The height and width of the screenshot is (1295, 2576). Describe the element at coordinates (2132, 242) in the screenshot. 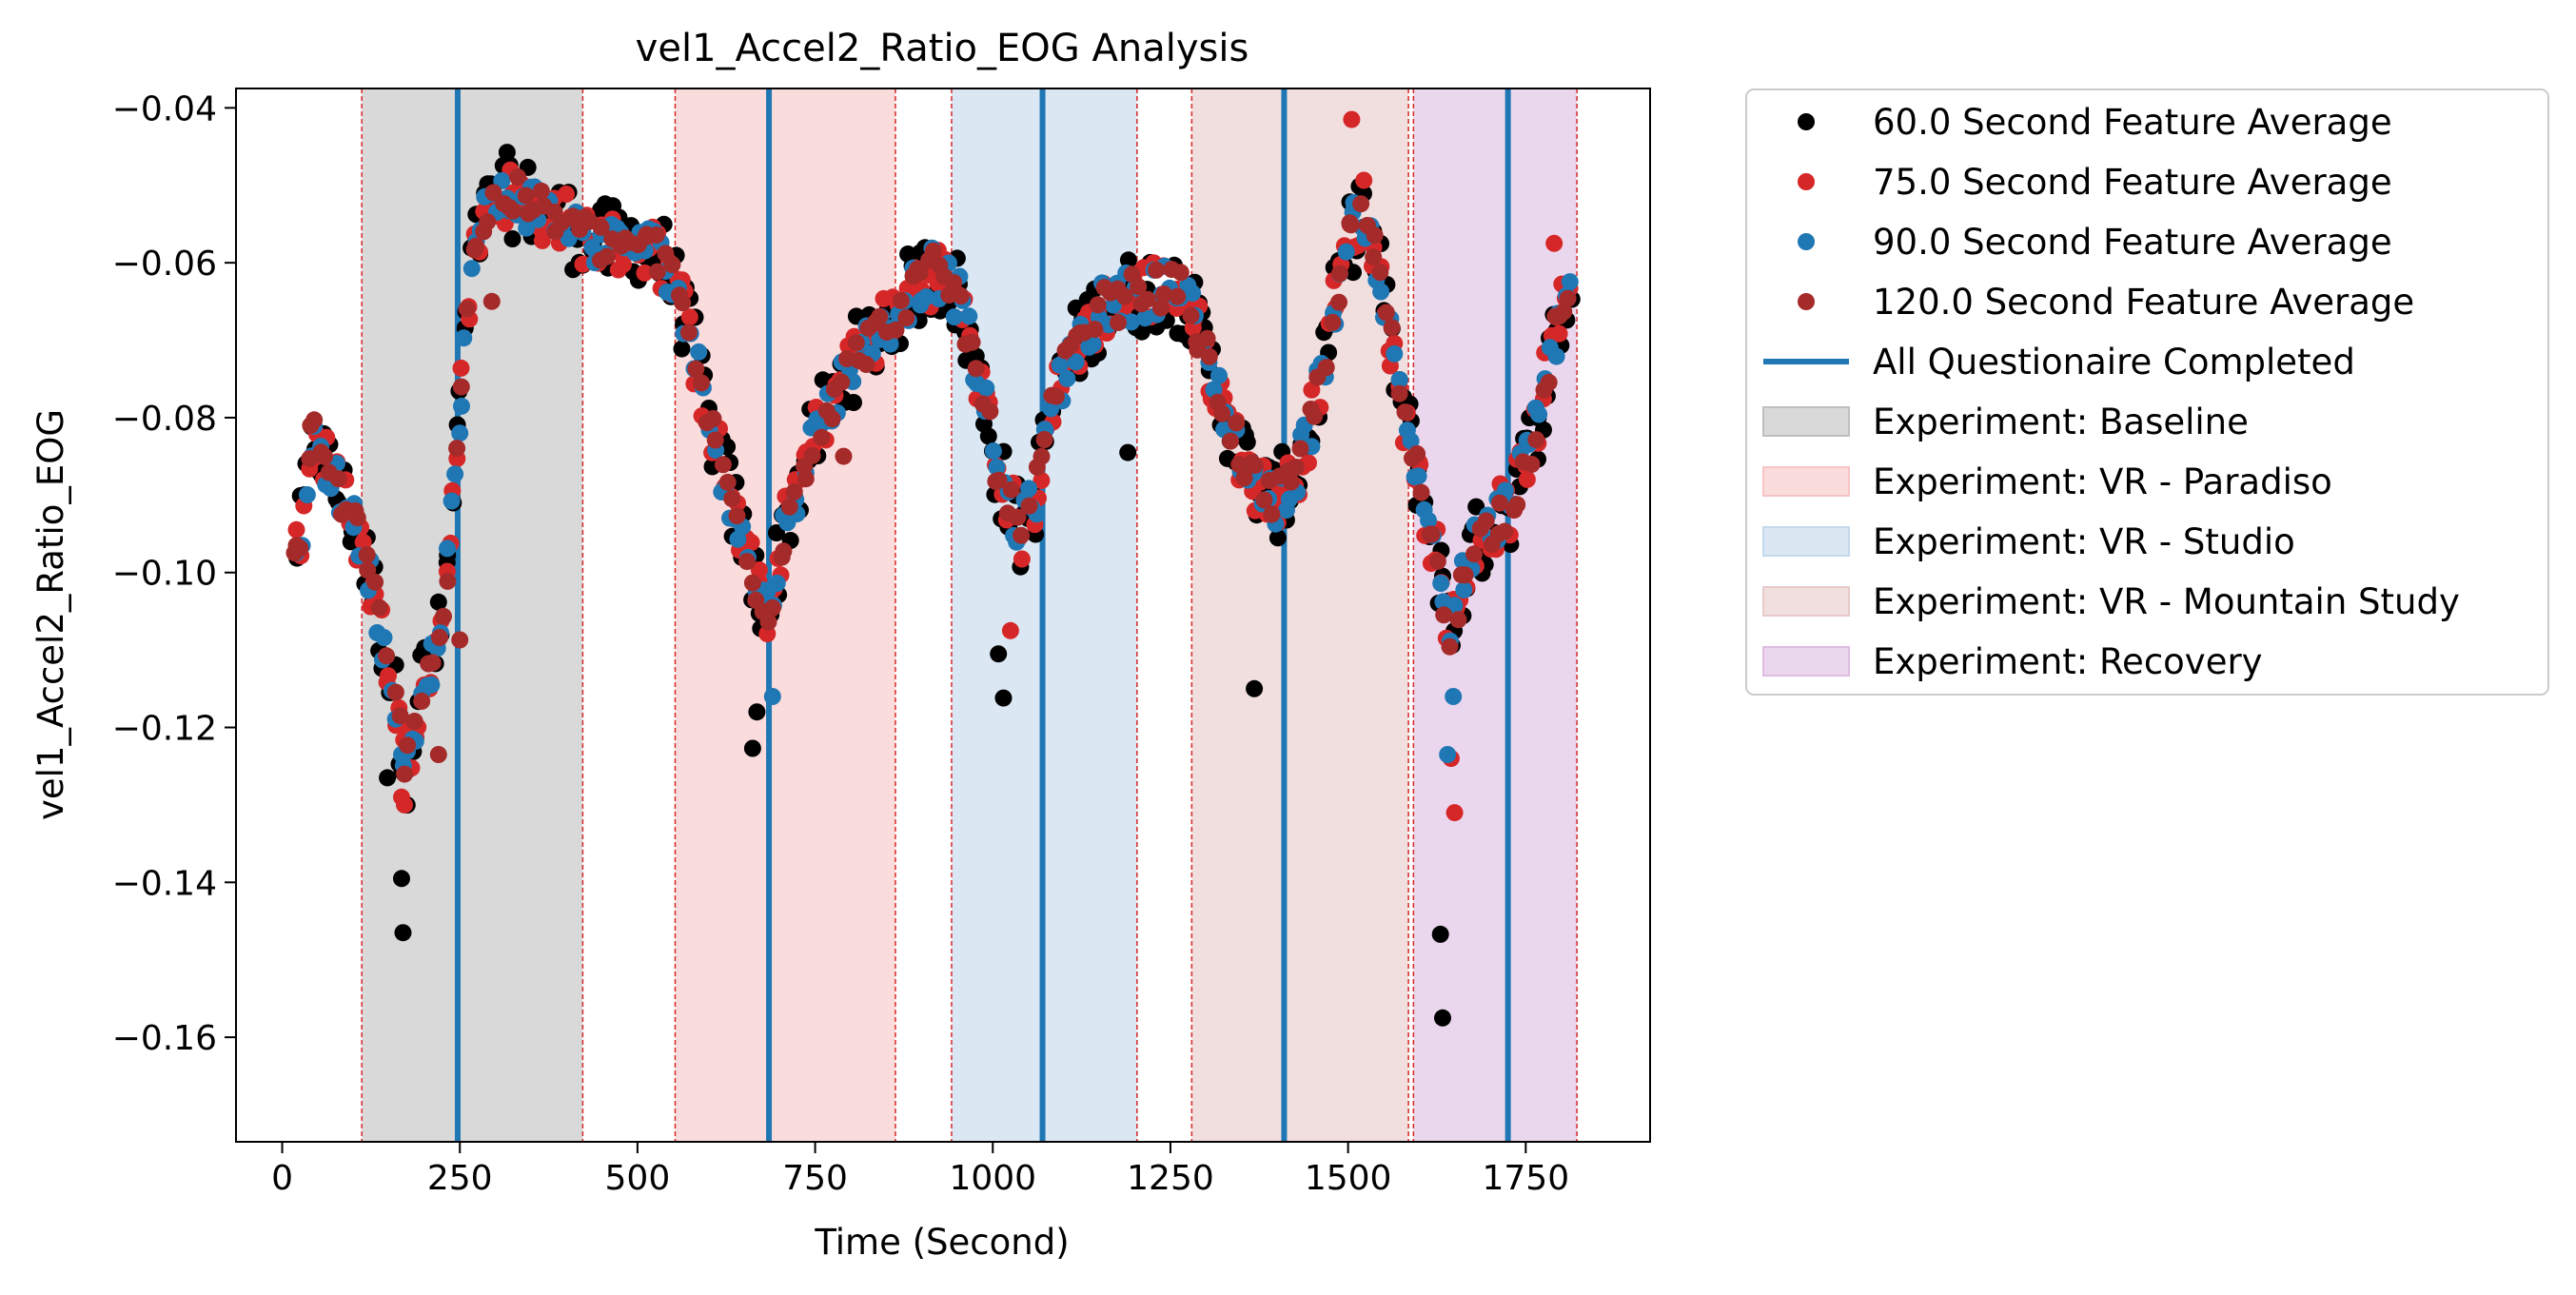

I see `legend-label-2: 90.0 Second Feature Average` at that location.